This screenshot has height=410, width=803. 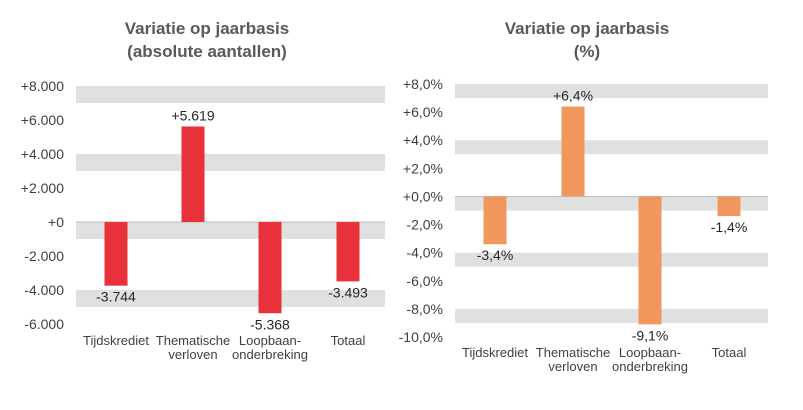 What do you see at coordinates (573, 95) in the screenshot?
I see `chart-2-data-label-2: +6,4%` at bounding box center [573, 95].